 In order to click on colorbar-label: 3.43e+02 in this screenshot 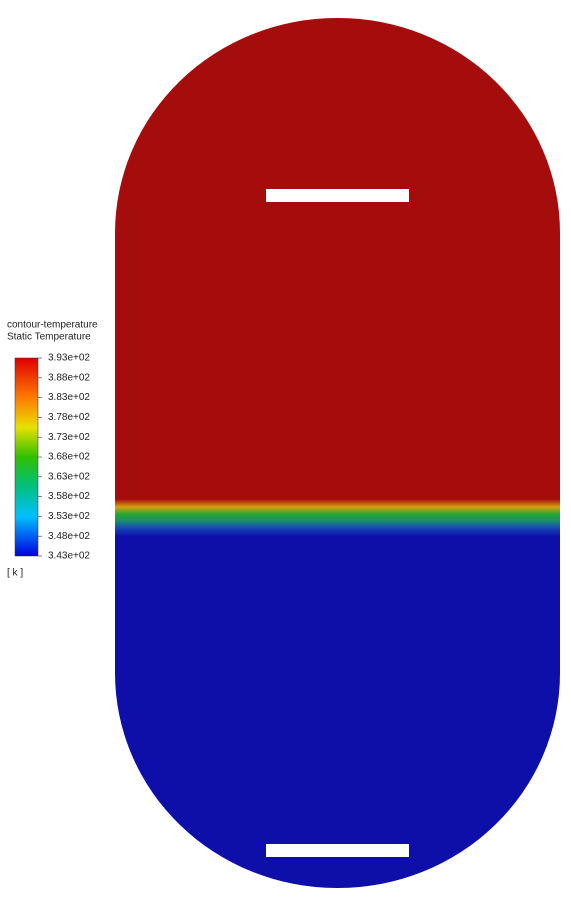, I will do `click(69, 556)`.